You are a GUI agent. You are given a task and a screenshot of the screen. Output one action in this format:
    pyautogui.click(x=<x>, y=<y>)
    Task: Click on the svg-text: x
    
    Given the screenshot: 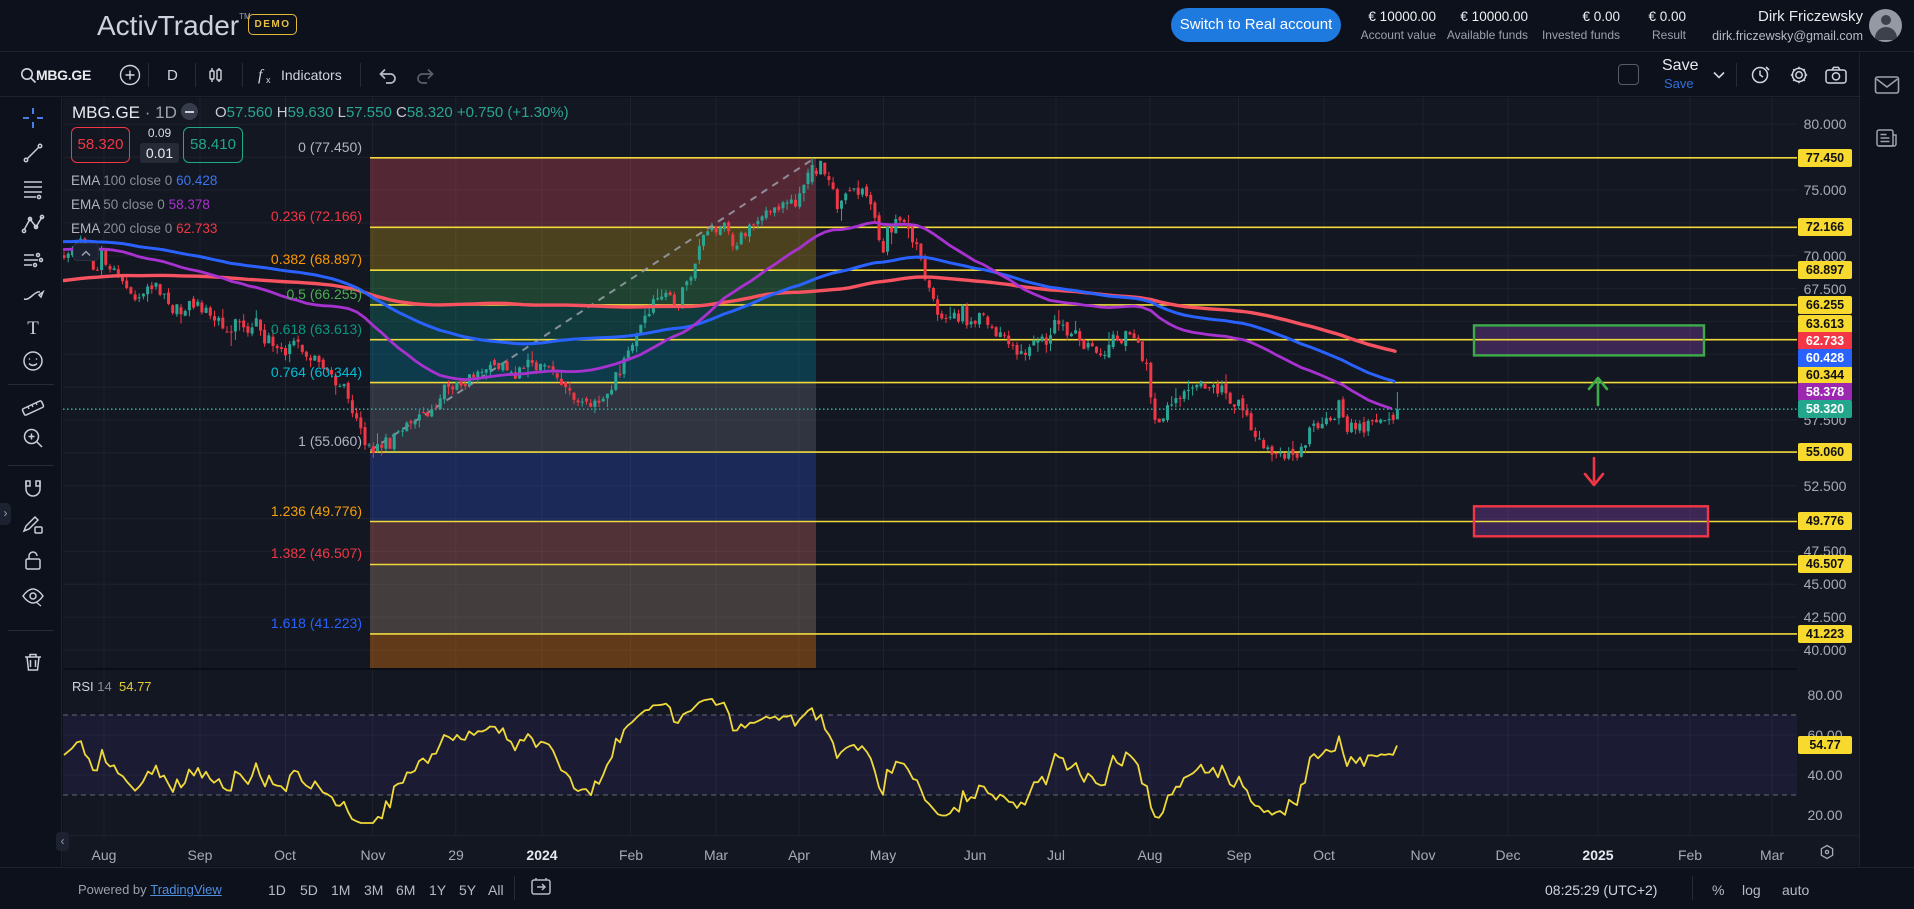 What is the action you would take?
    pyautogui.click(x=268, y=80)
    